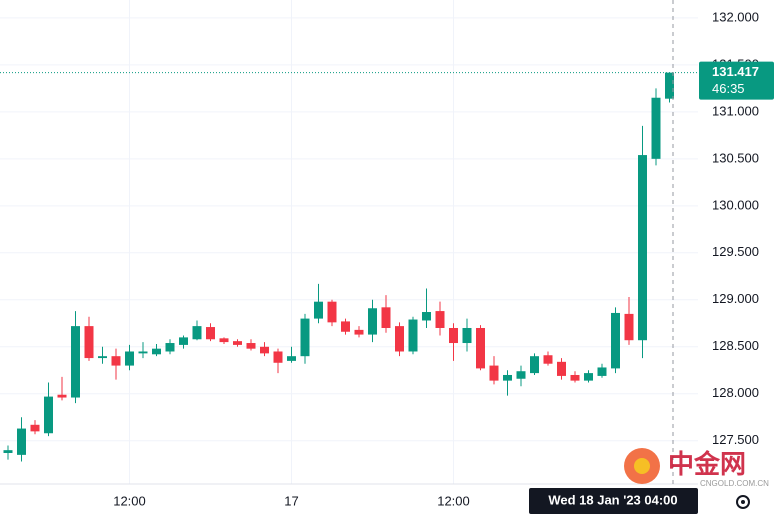 This screenshot has width=779, height=521. Describe the element at coordinates (735, 71) in the screenshot. I see `price-tag-value: 131.417` at that location.